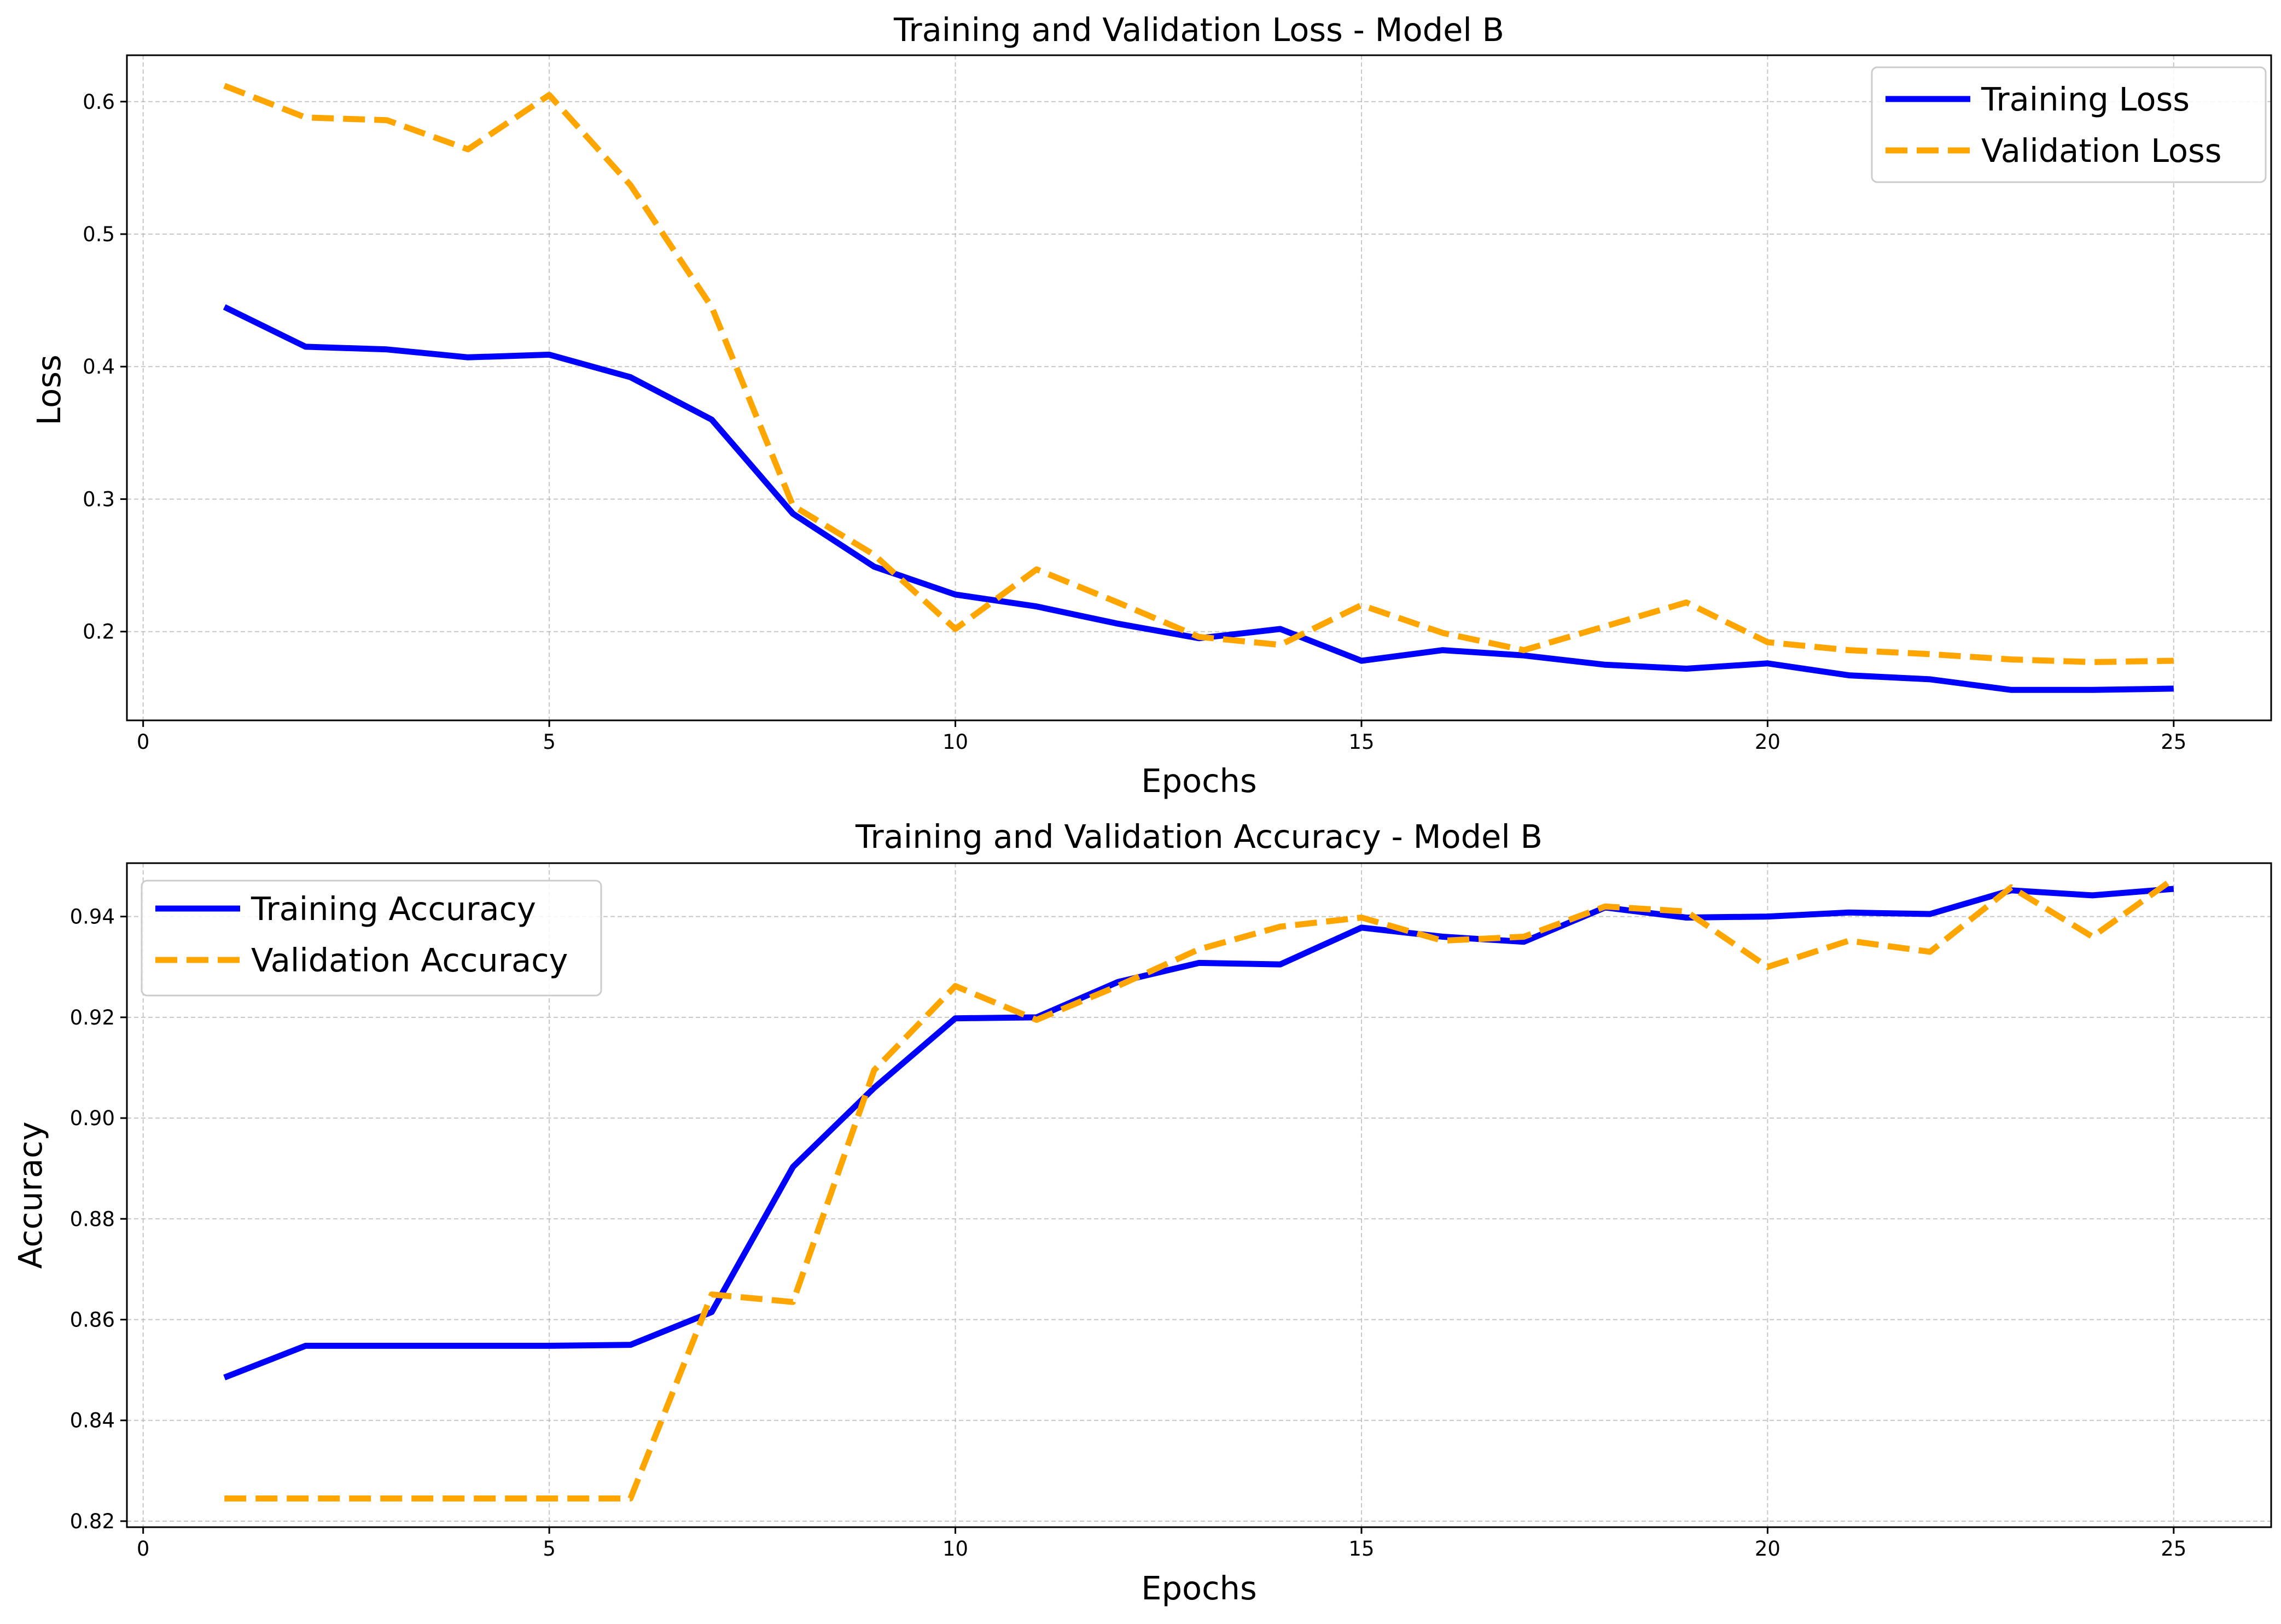 This screenshot has height=1624, width=2281. Describe the element at coordinates (1198, 1588) in the screenshot. I see `accuracy-x-axis-label: Epochs` at that location.